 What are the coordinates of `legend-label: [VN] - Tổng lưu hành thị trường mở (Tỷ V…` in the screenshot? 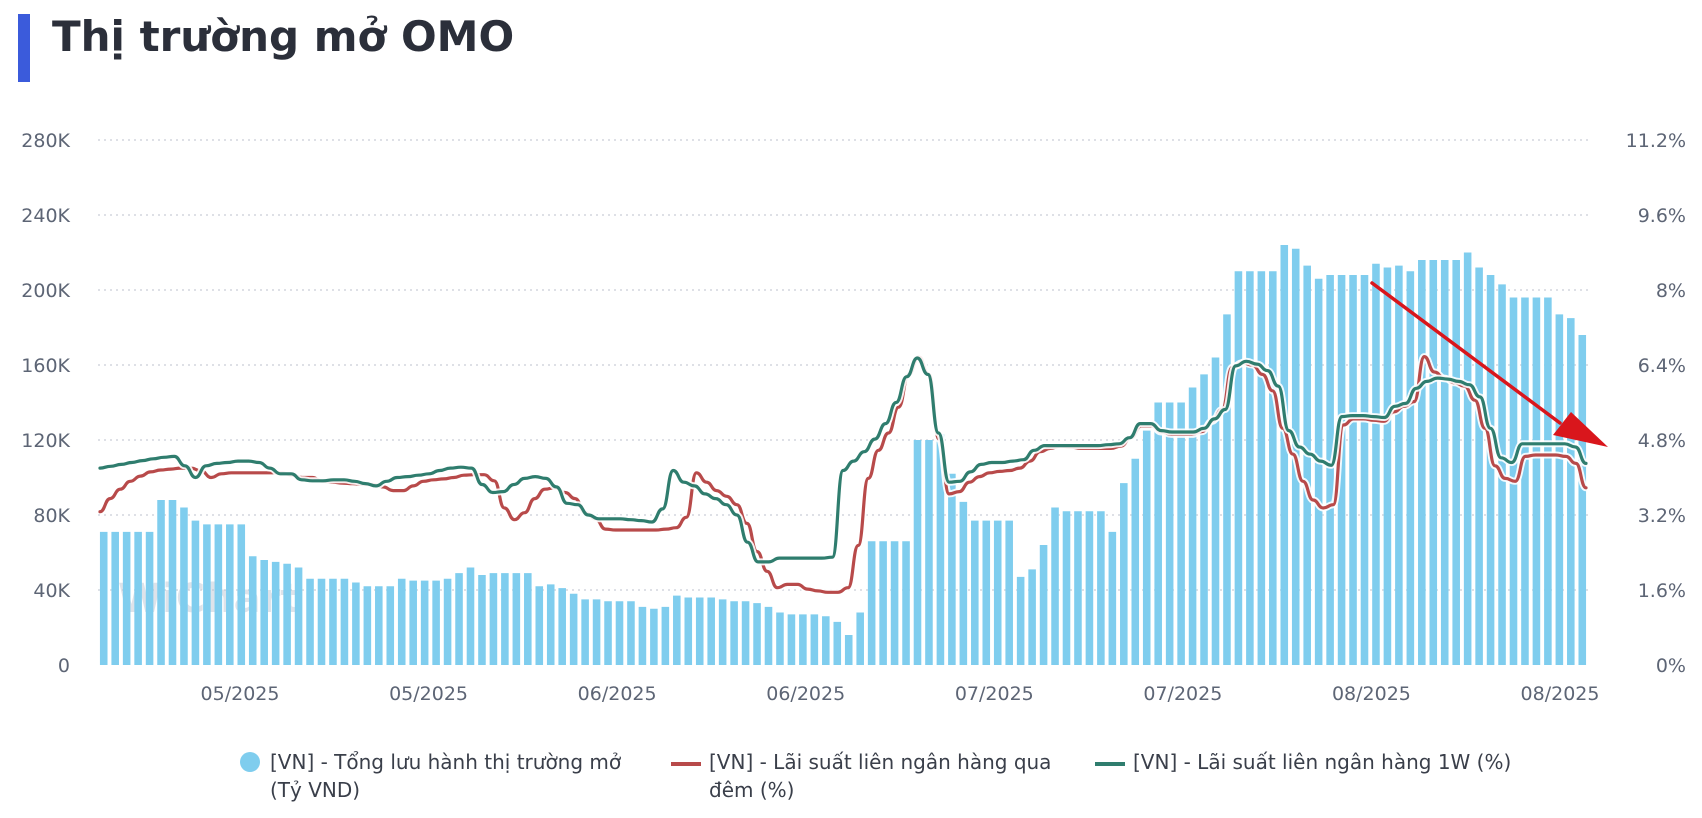 It's located at (446, 776).